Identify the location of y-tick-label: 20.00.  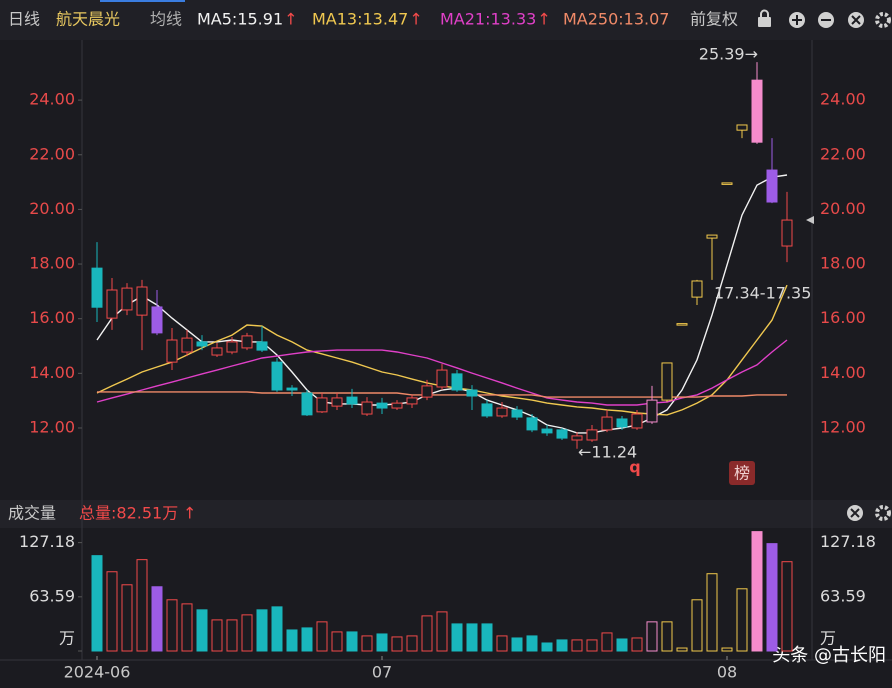
(52, 208).